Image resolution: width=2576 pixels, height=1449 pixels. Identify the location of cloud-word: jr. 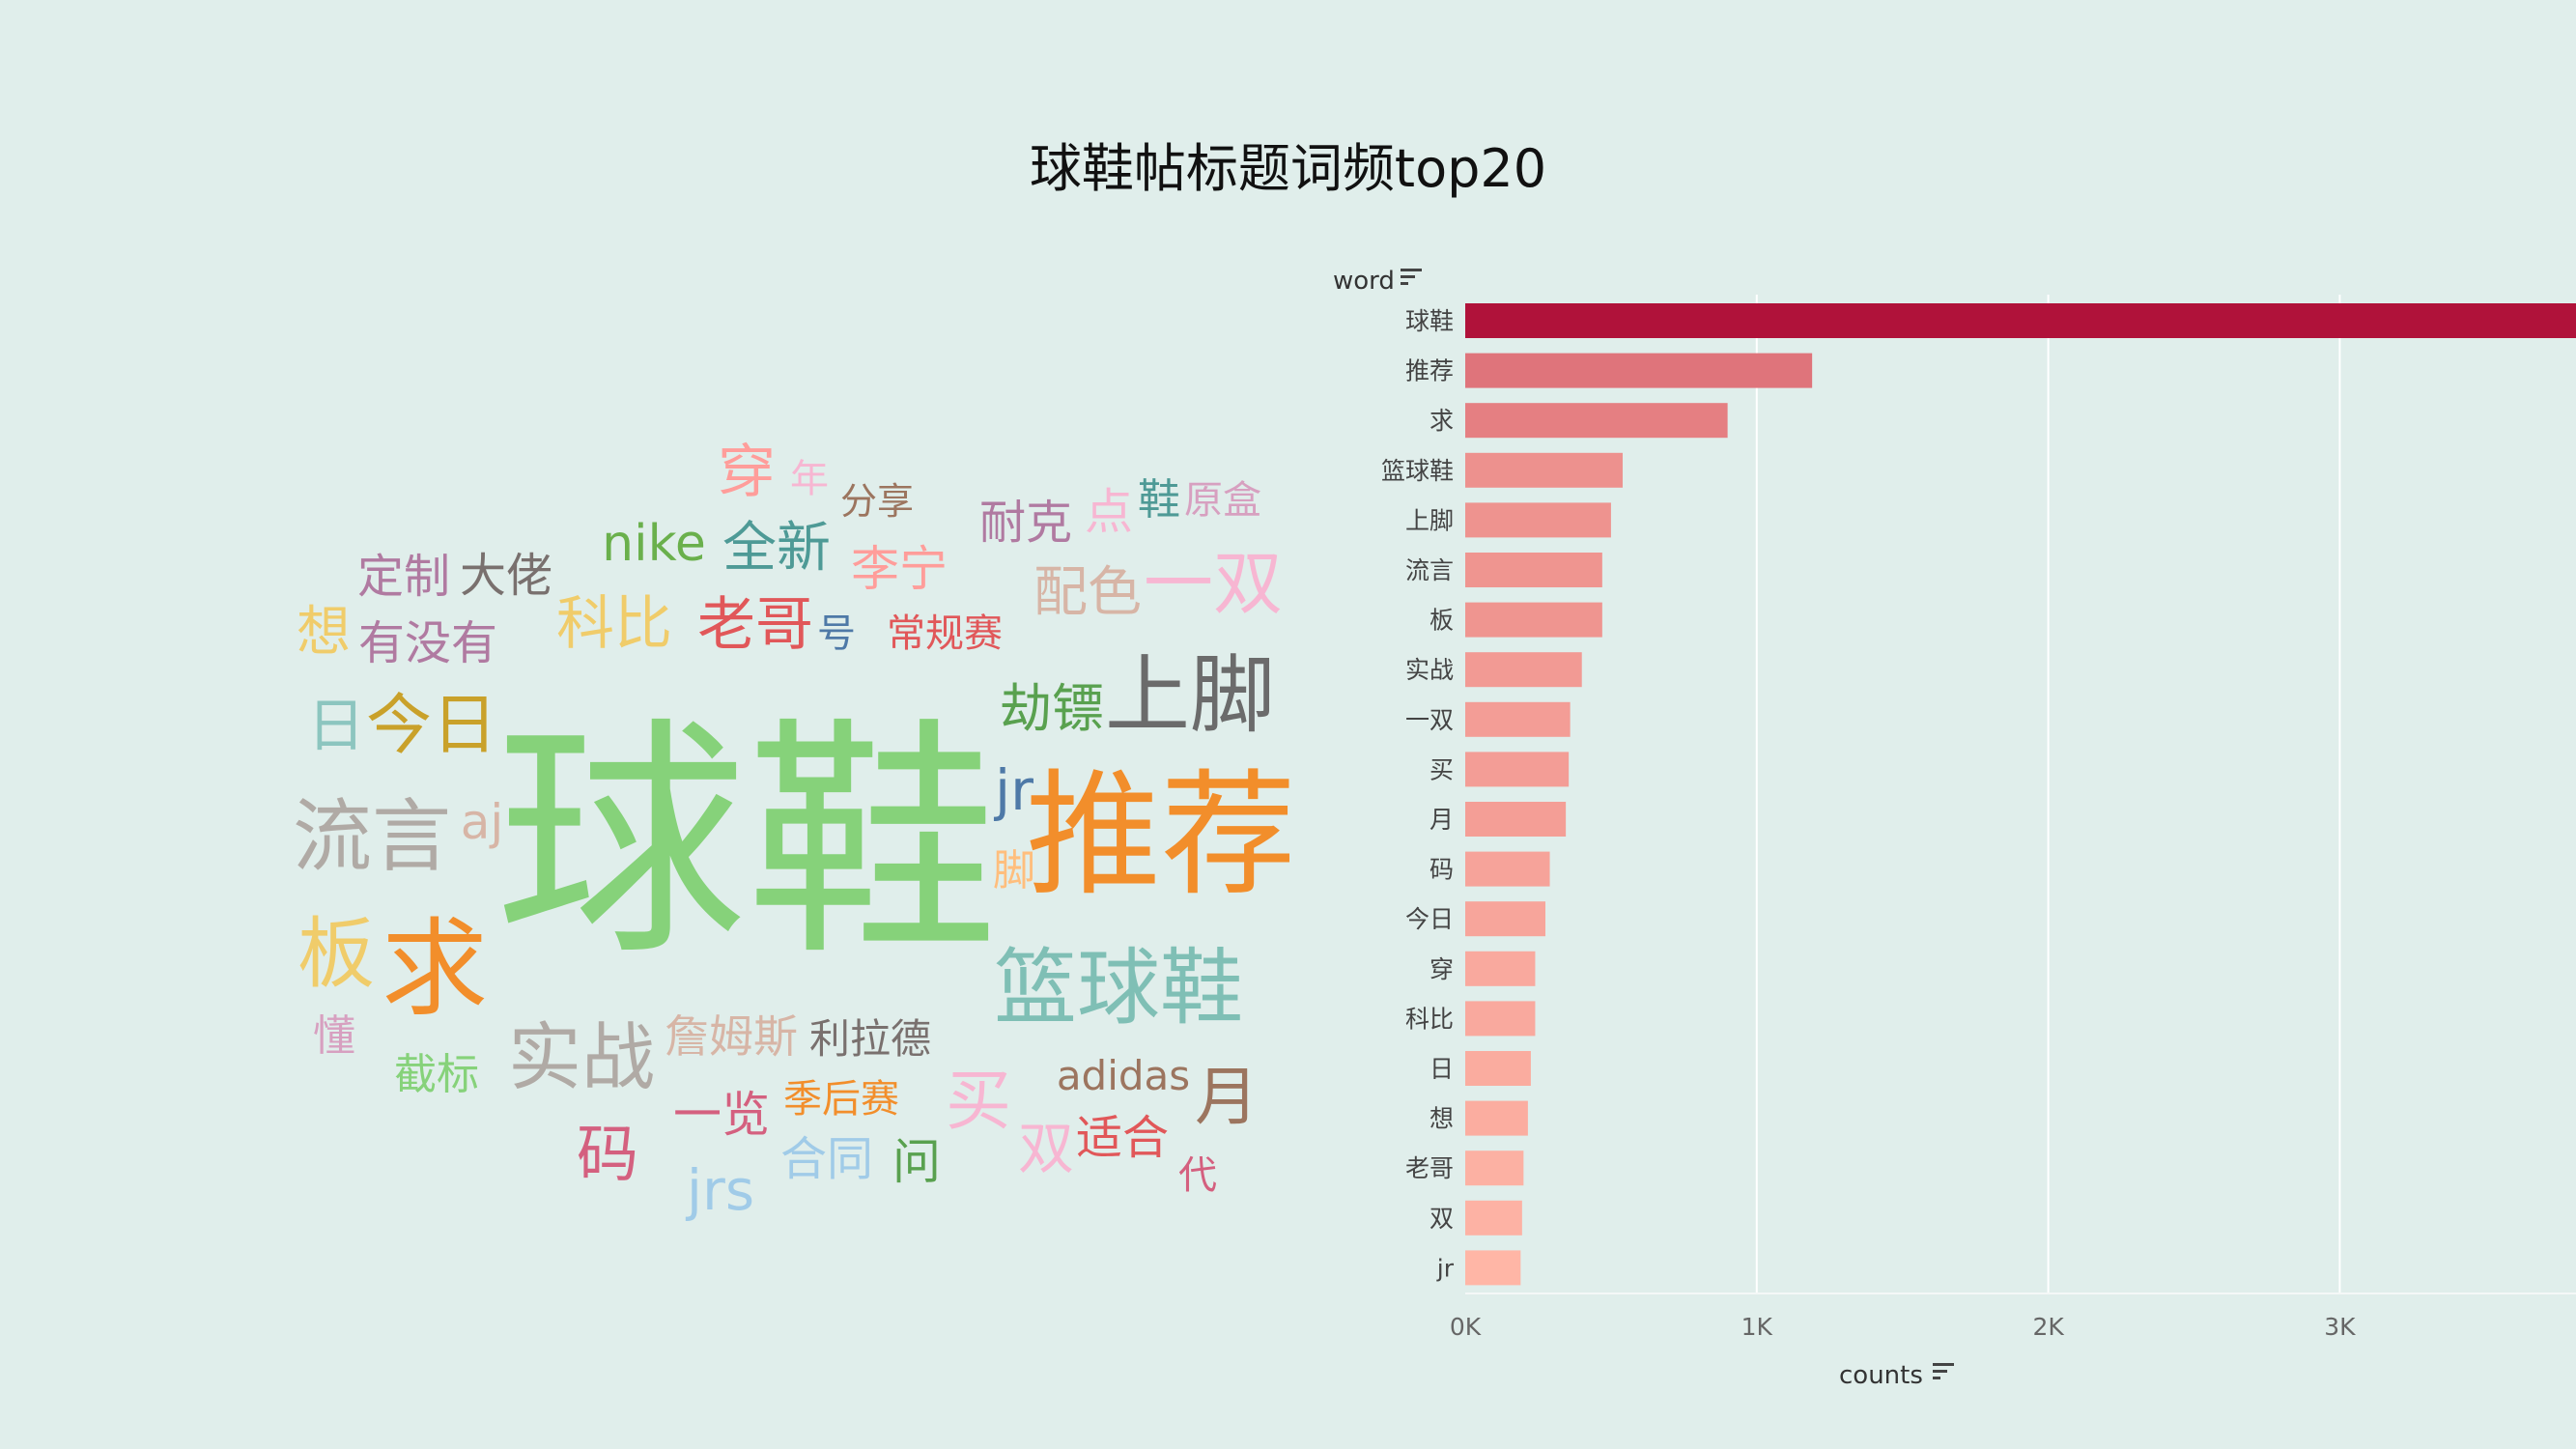
(1014, 790).